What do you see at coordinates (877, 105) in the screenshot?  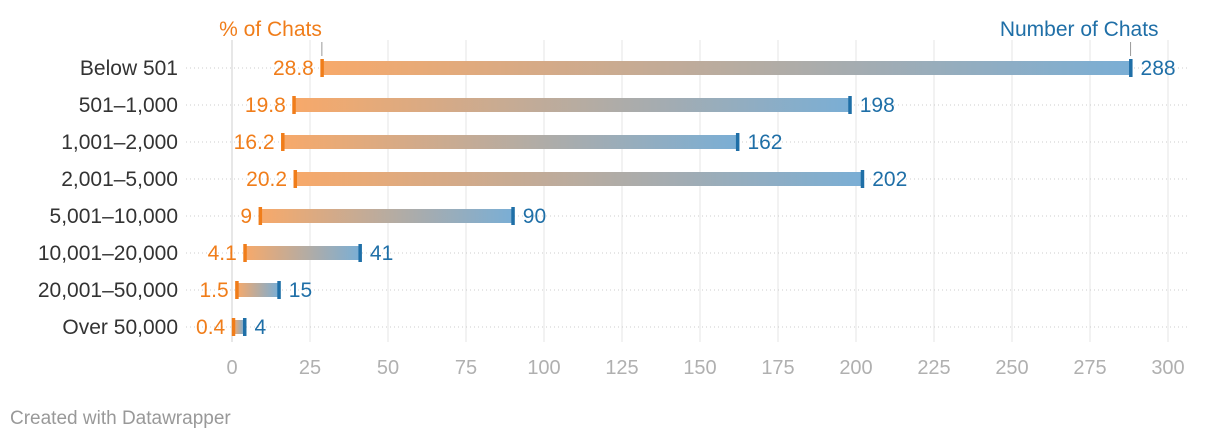 I see `right-value-label: 198` at bounding box center [877, 105].